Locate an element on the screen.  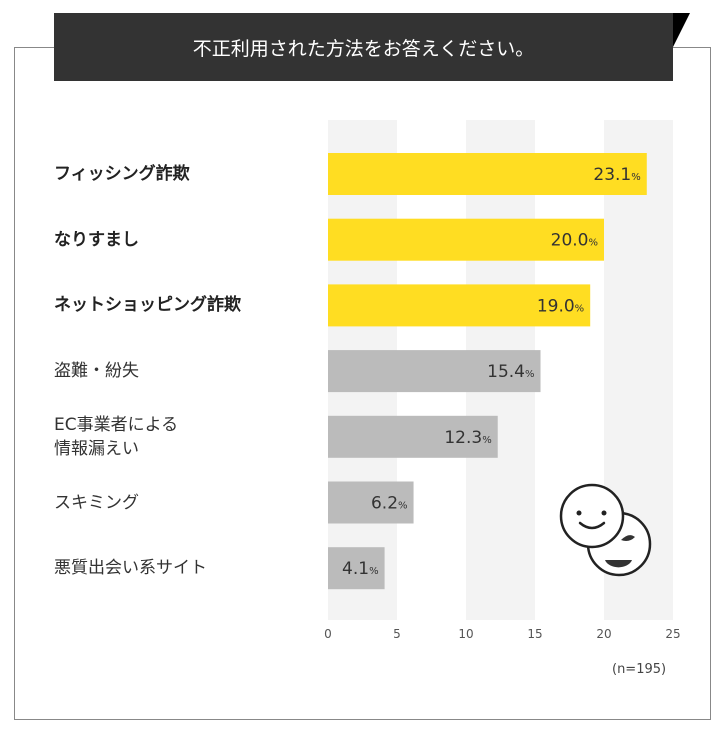
sample-size-note: (n=195) is located at coordinates (639, 669).